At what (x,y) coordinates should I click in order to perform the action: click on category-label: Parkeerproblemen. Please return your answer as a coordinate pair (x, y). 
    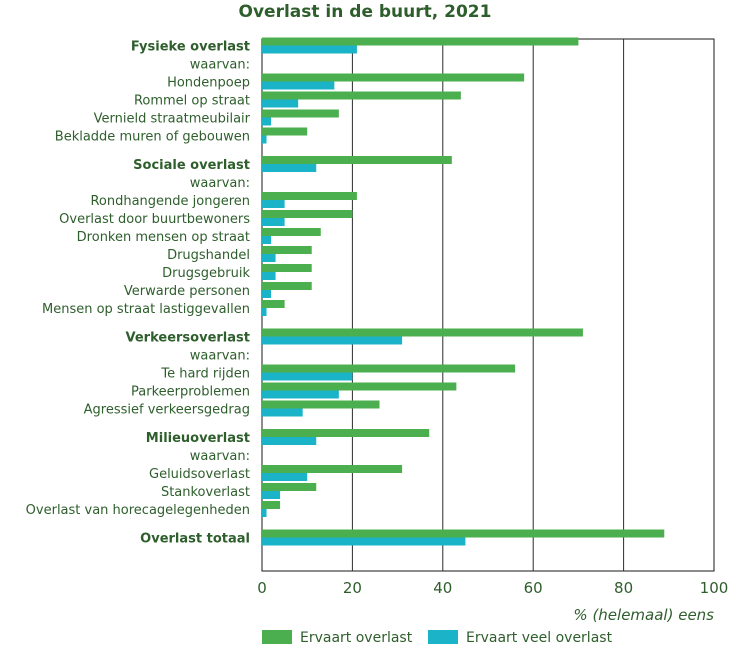
    Looking at the image, I should click on (190, 392).